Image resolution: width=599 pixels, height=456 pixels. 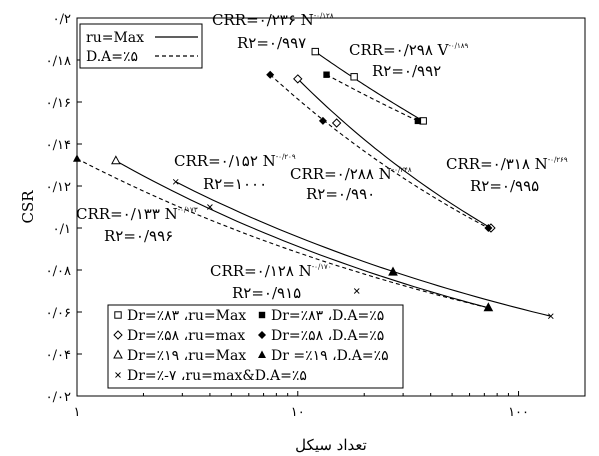 I want to click on y-tick-label: ۰/۰۸, so click(x=58, y=271).